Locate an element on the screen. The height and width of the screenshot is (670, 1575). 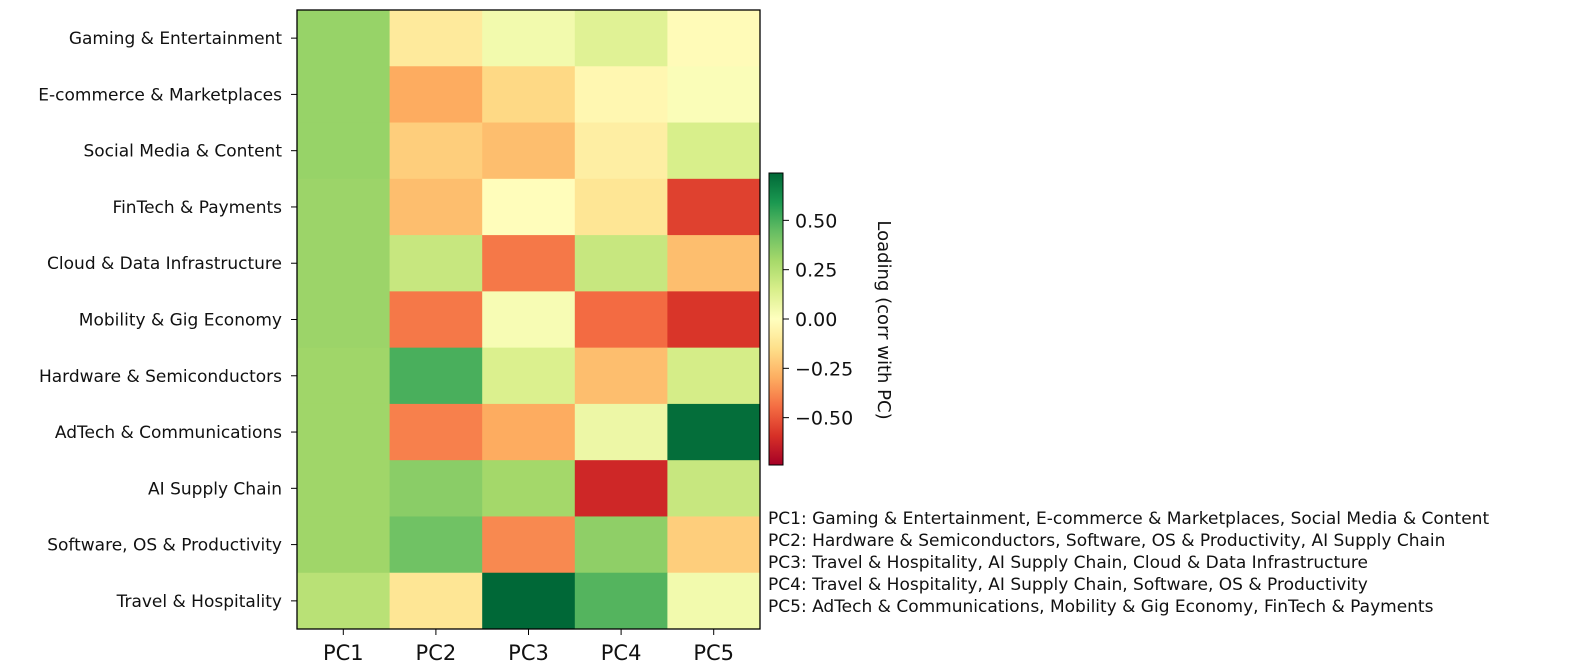
column-label: PC3 is located at coordinates (528, 653).